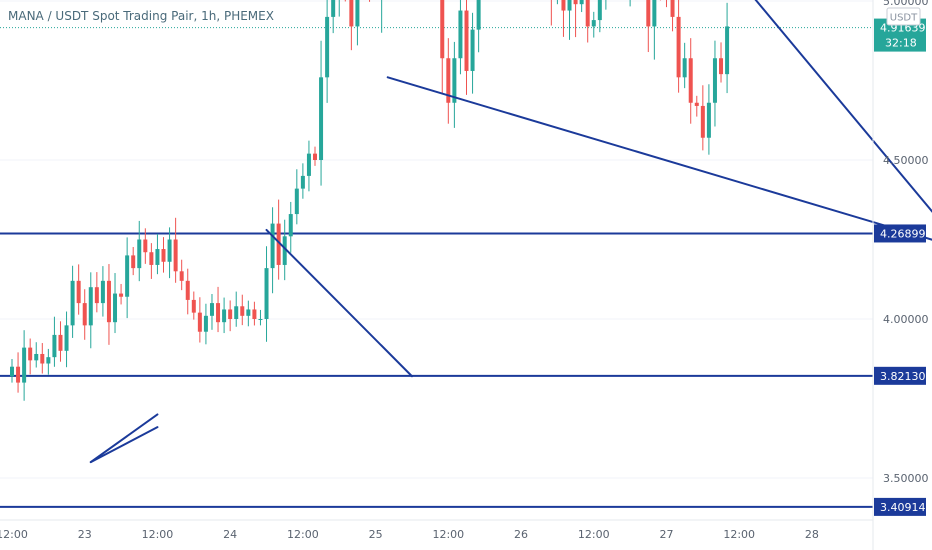 Image resolution: width=932 pixels, height=550 pixels. I want to click on level-price-label: 3.82130, so click(903, 376).